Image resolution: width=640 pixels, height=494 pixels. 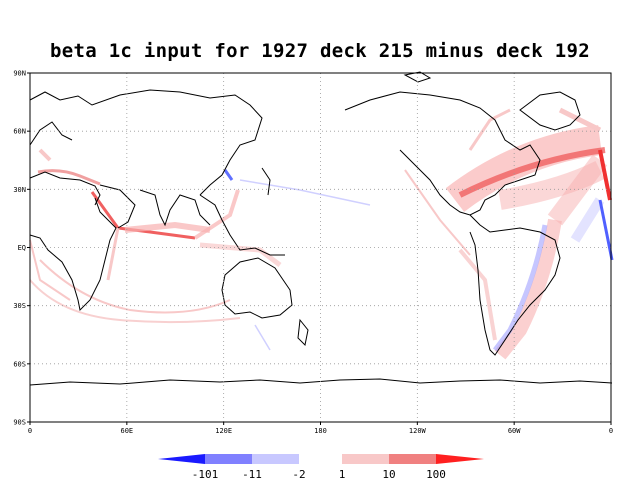 What do you see at coordinates (19, 364) in the screenshot?
I see `lat-tick-label: 60S` at bounding box center [19, 364].